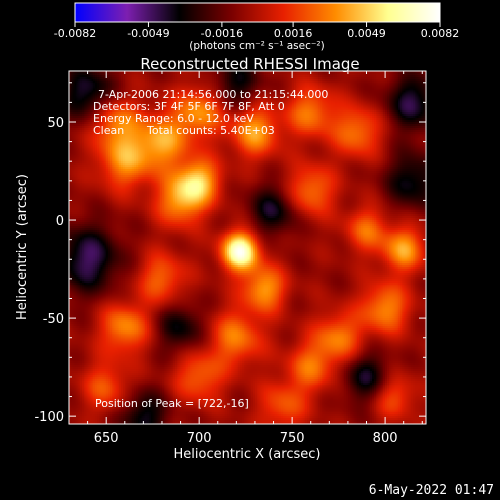 The image size is (500, 500). Describe the element at coordinates (385, 438) in the screenshot. I see `x-tick-label: 800` at that location.